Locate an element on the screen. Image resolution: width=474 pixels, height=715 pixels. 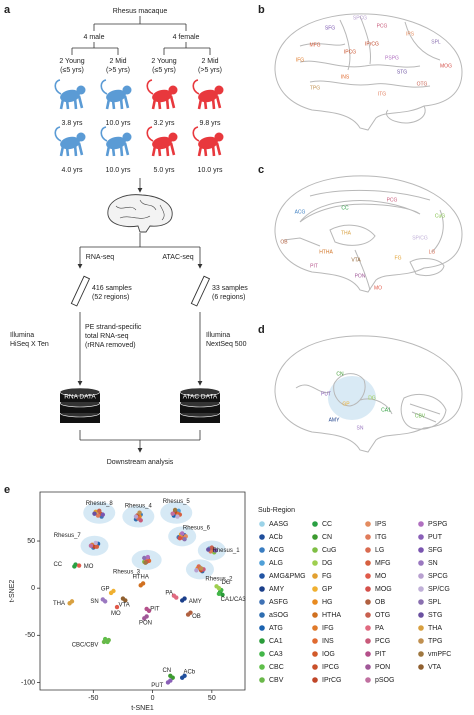
legend-label: SFG is located at coordinates (435, 550).